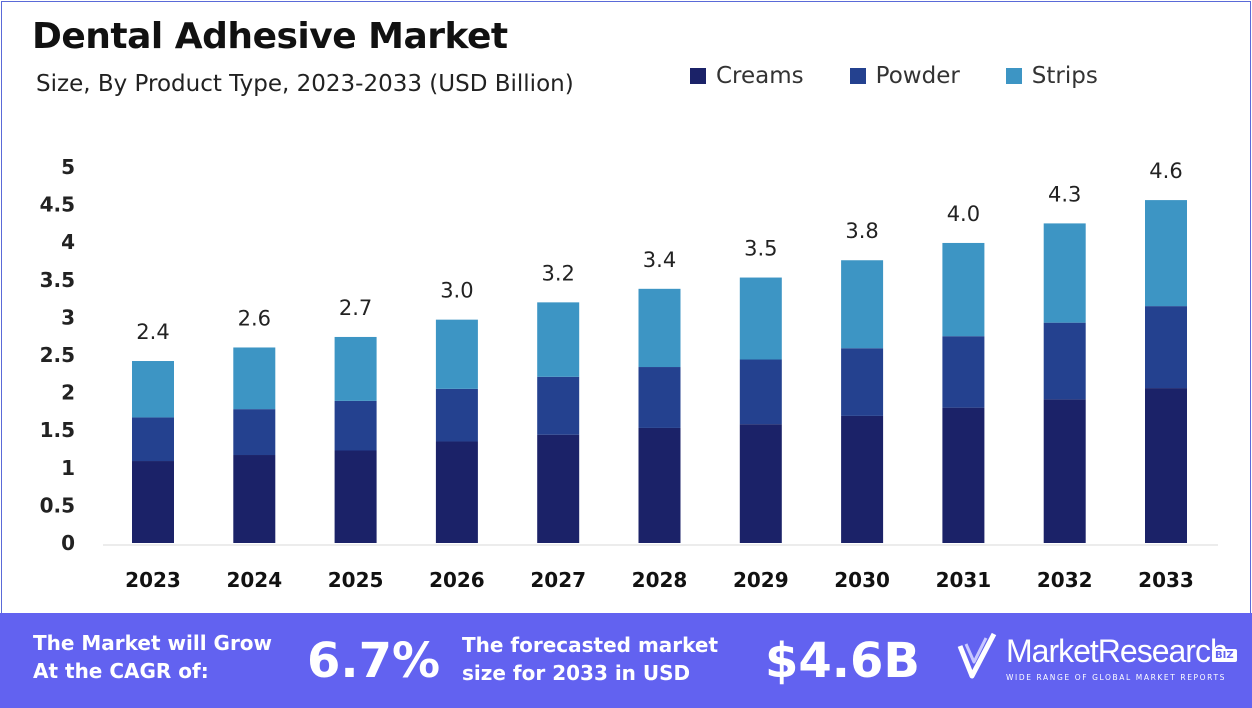 Image resolution: width=1252 pixels, height=708 pixels. What do you see at coordinates (558, 405) in the screenshot?
I see `bar-powder-2027` at bounding box center [558, 405].